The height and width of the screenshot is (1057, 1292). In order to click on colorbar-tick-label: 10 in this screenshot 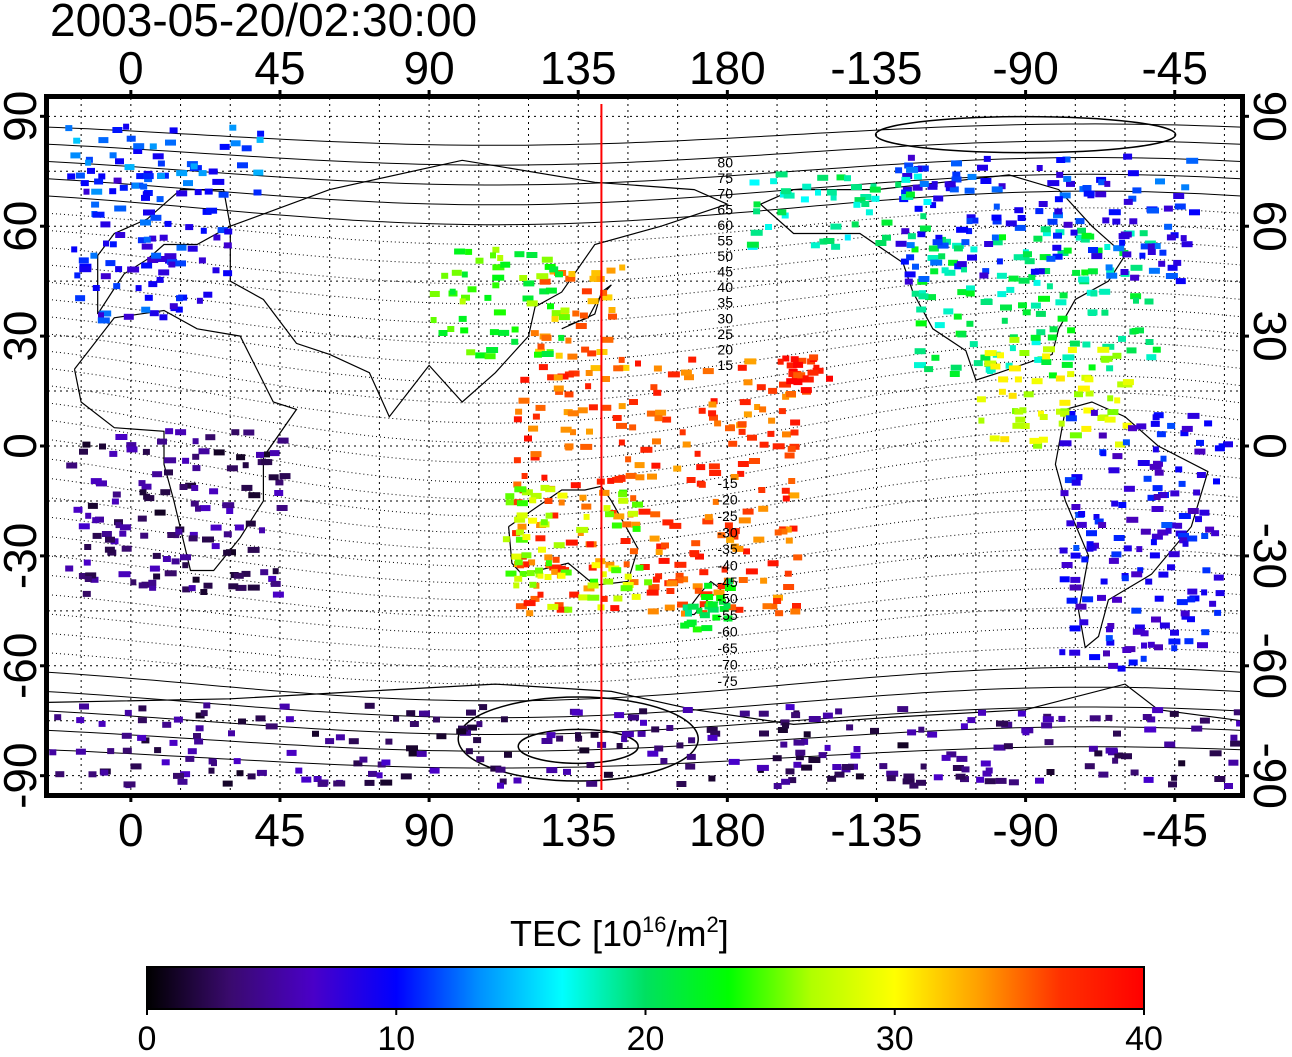, I will do `click(396, 1038)`.